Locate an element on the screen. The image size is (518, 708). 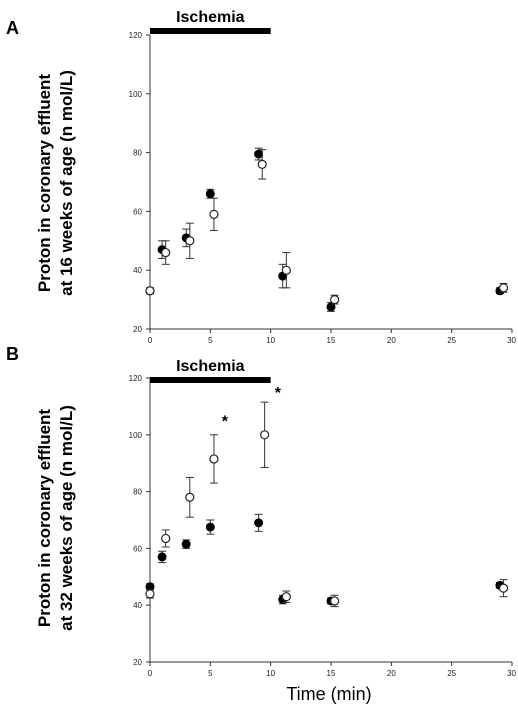
panel-letter-b: B is located at coordinates (12, 354).